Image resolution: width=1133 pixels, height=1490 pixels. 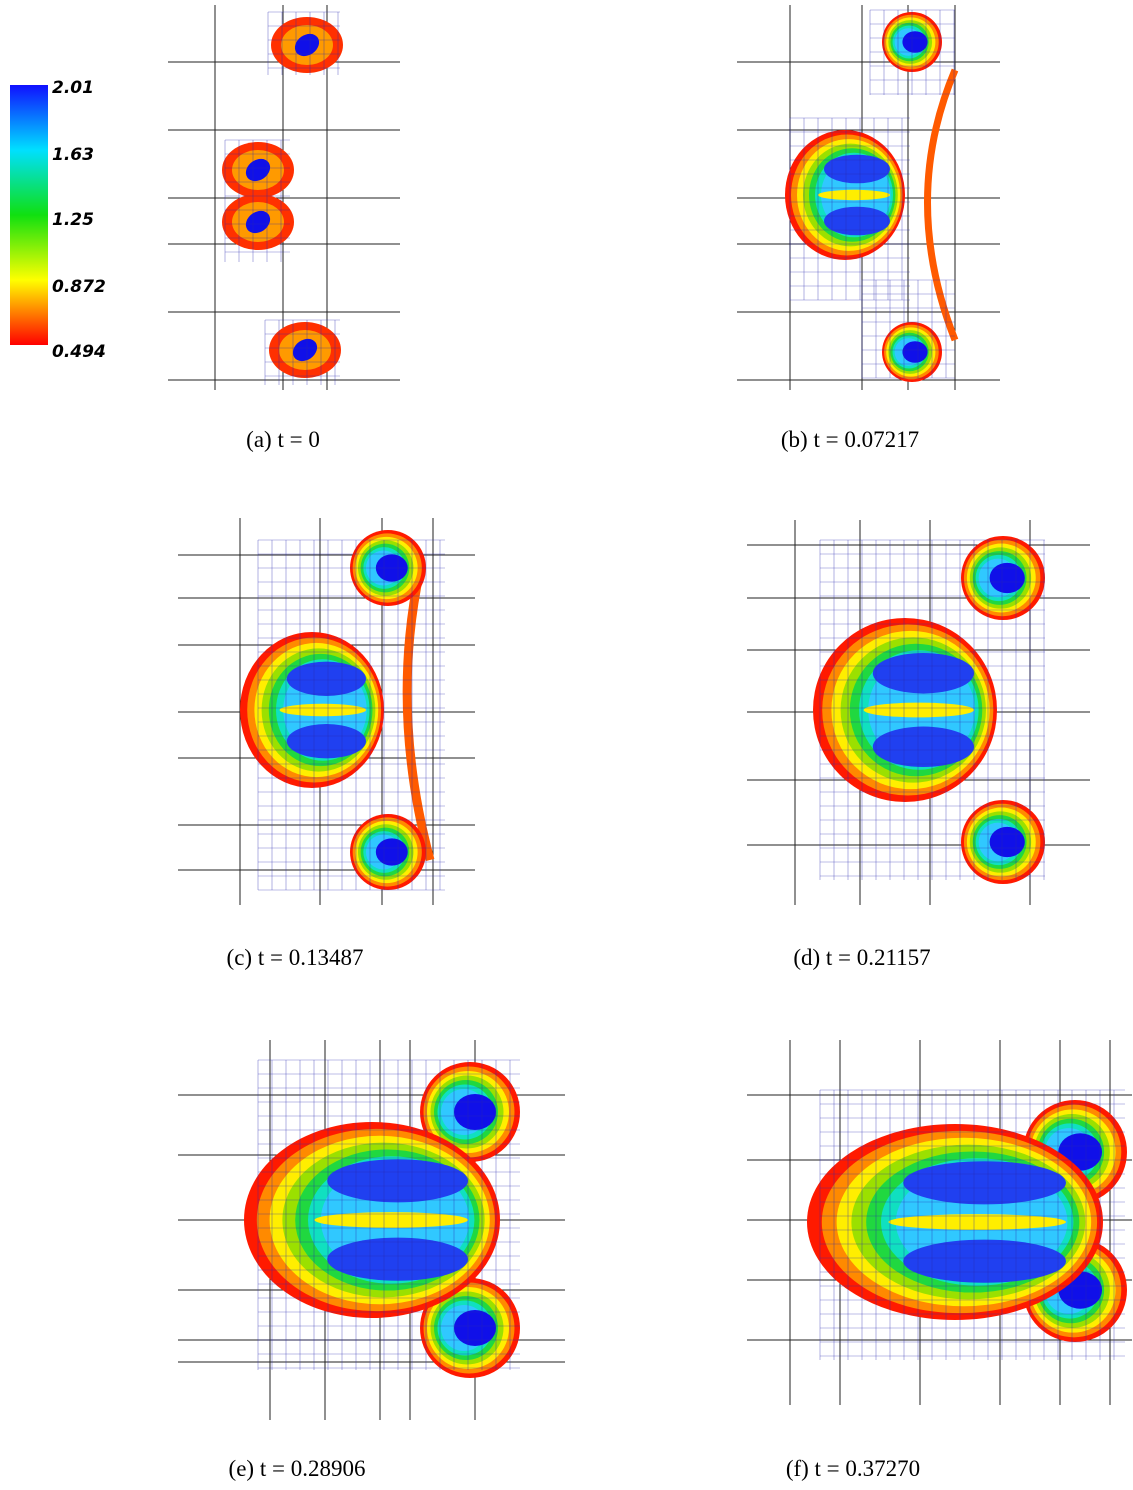 I want to click on colorbar-label: 1.25, so click(x=73, y=220).